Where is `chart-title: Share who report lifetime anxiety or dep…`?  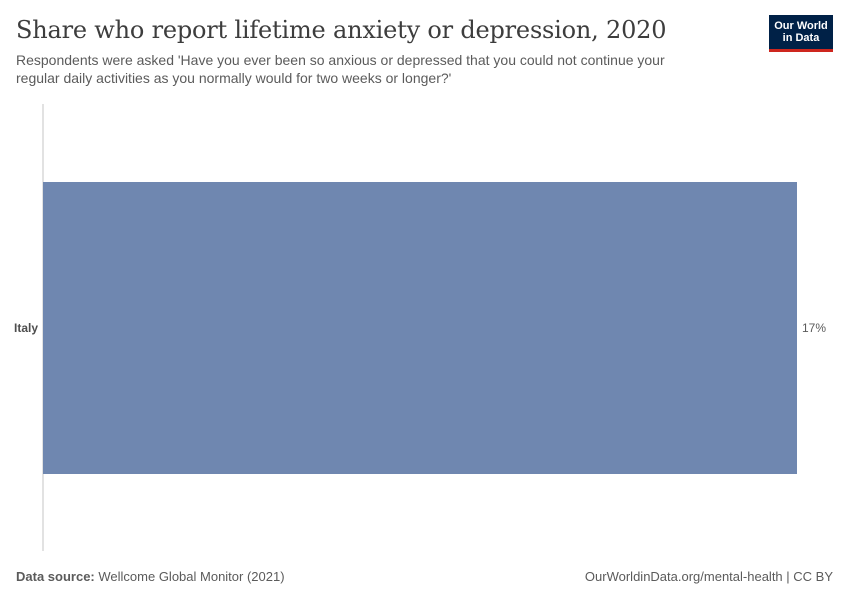 chart-title: Share who report lifetime anxiety or dep… is located at coordinates (341, 30).